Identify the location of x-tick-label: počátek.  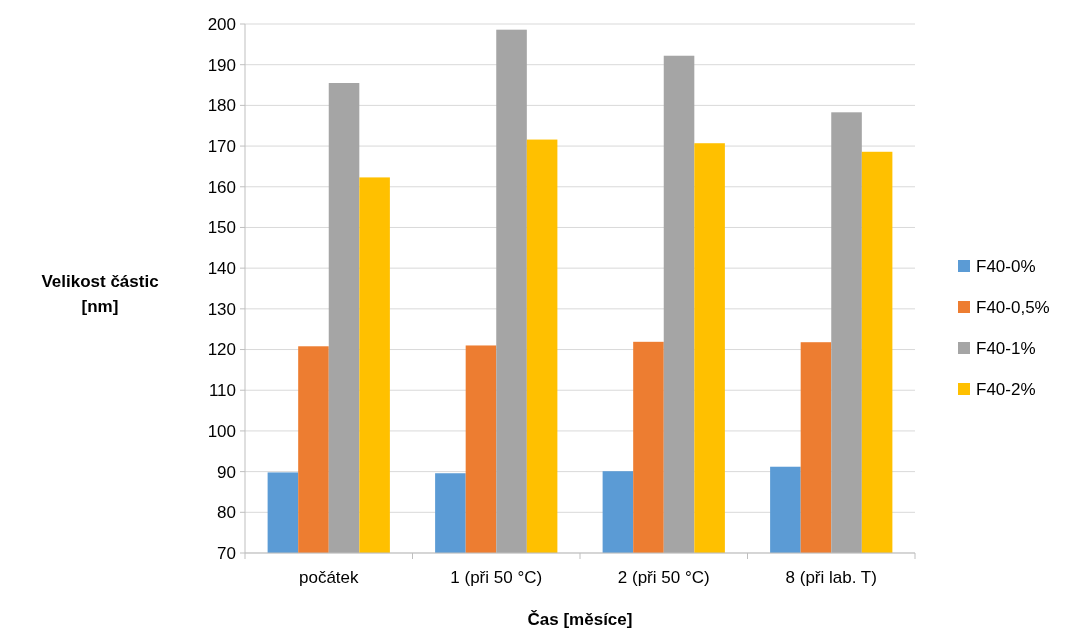
(329, 577).